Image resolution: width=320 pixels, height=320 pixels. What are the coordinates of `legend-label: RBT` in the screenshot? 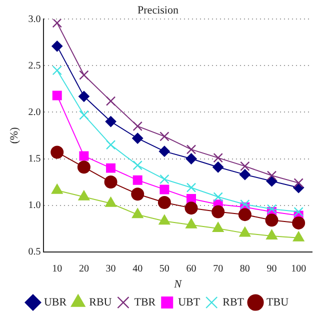 It's located at (233, 302).